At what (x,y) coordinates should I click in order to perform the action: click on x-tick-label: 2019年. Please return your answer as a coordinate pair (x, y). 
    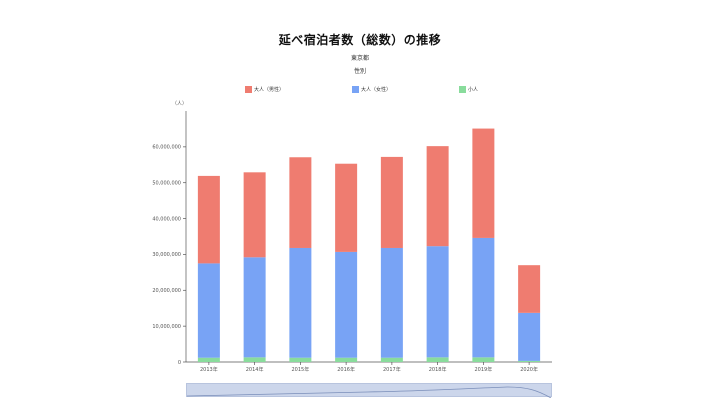
    Looking at the image, I should click on (484, 369).